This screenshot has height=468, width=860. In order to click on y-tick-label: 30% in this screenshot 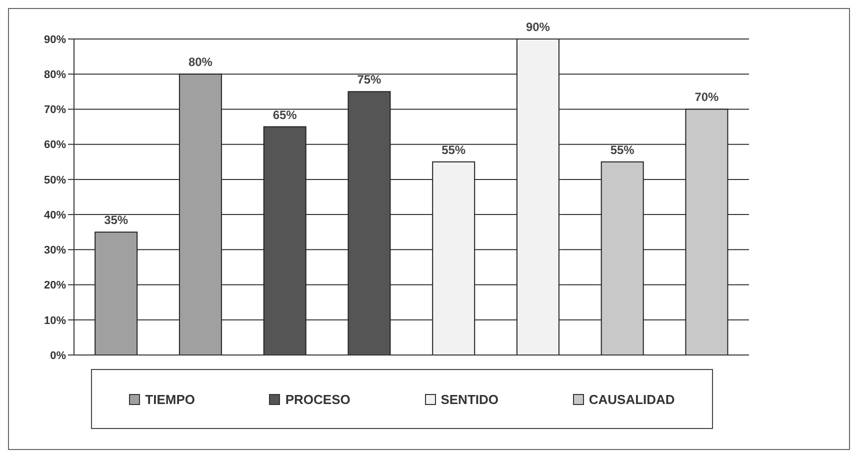, I will do `click(55, 250)`.